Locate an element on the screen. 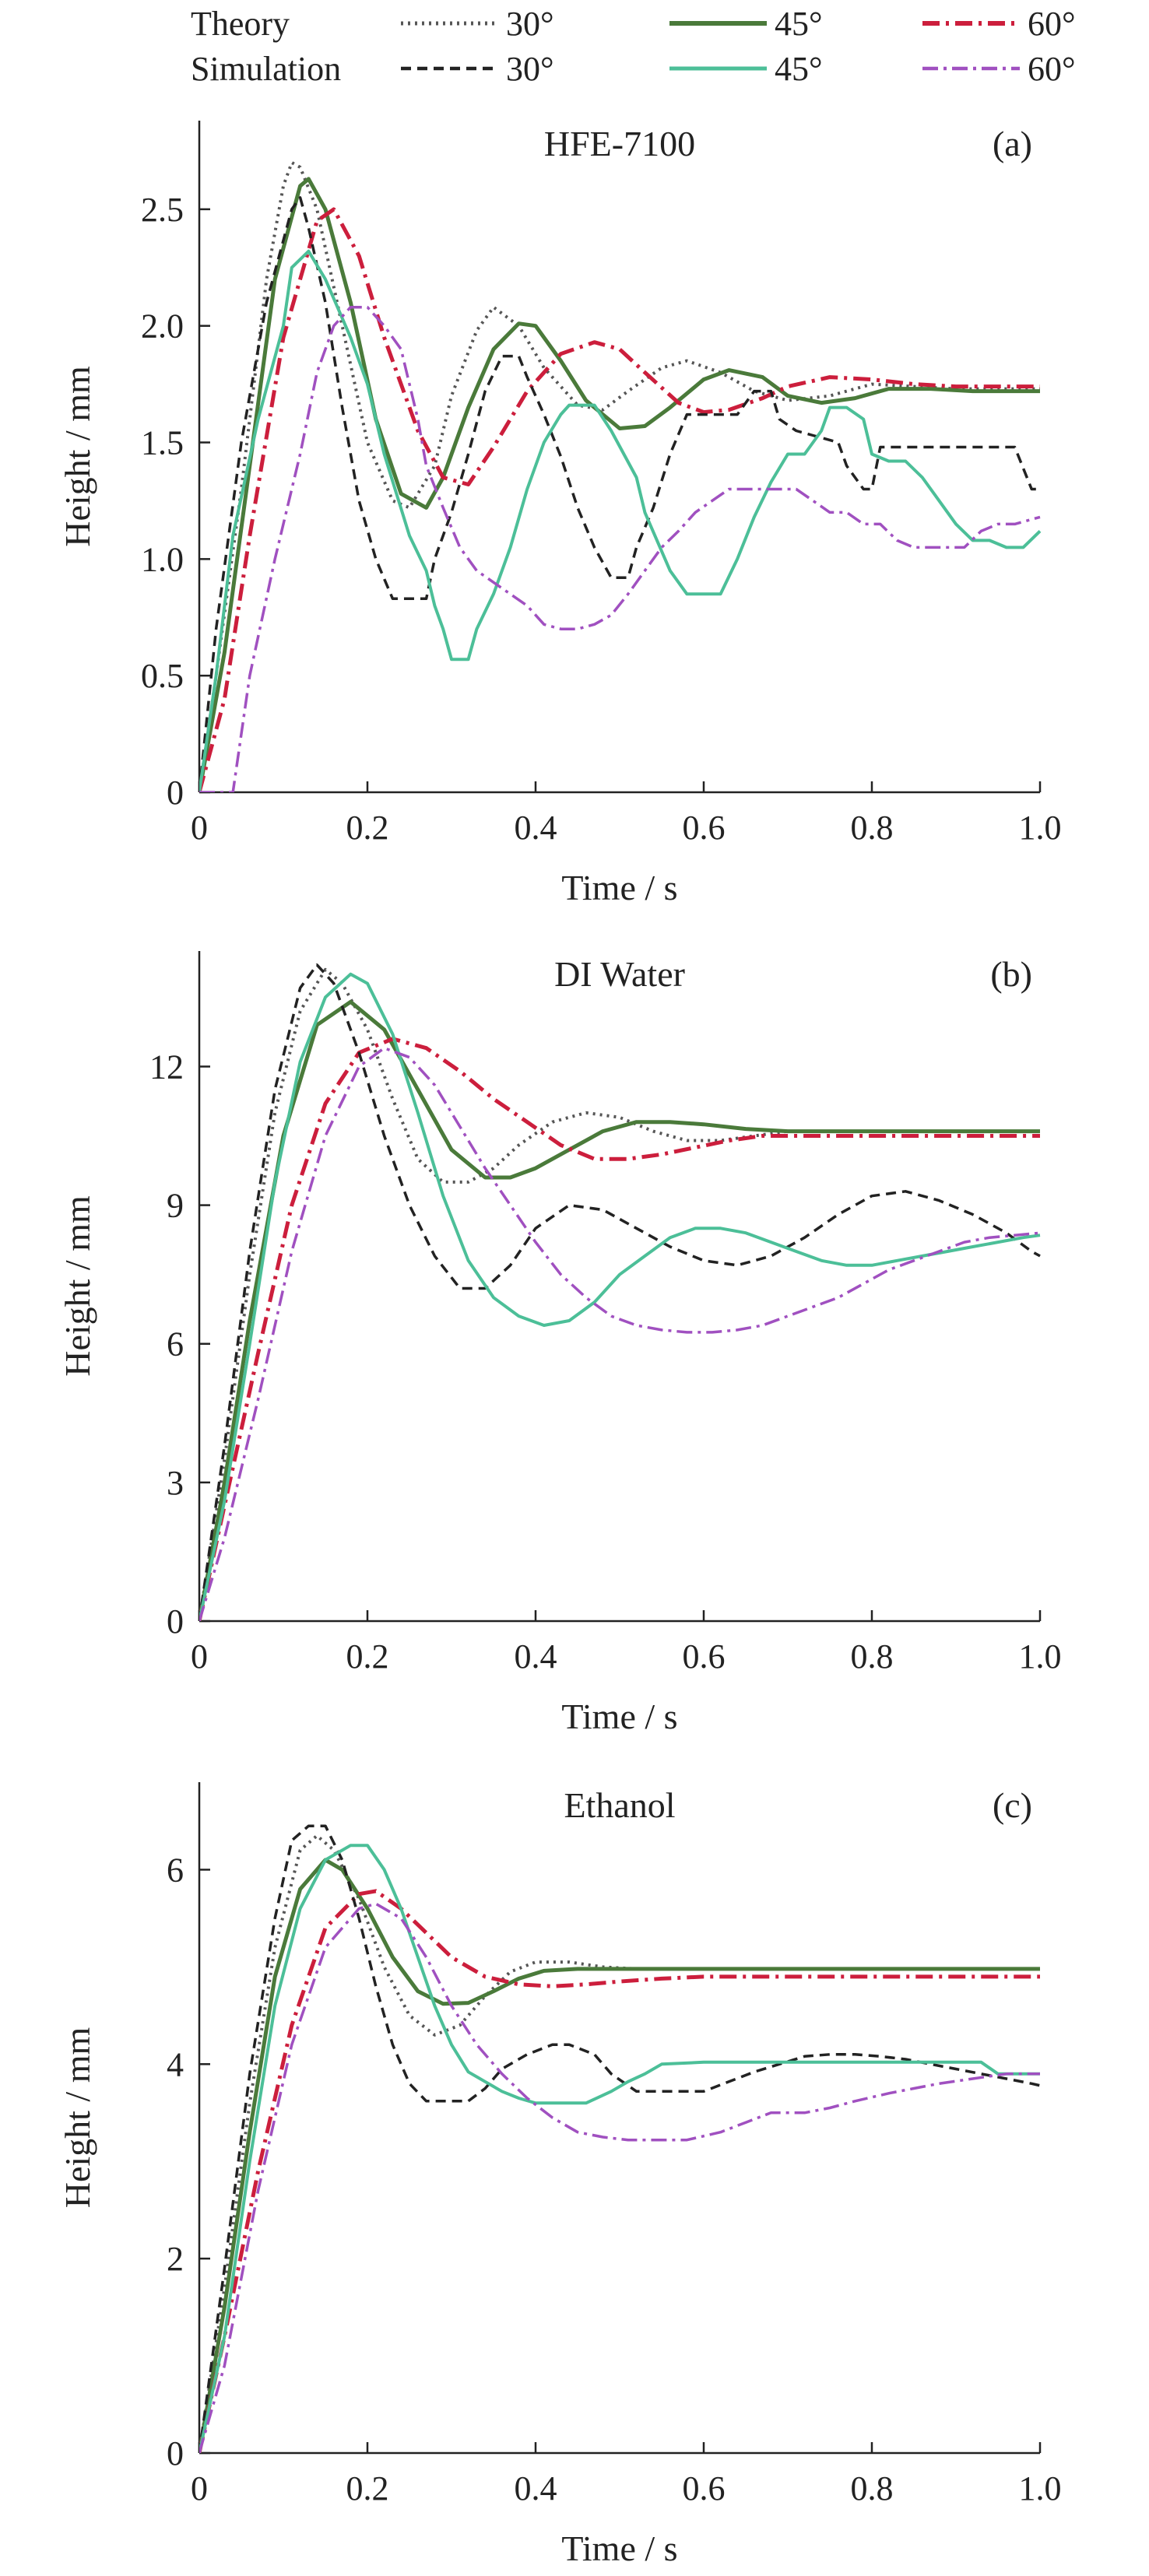 The image size is (1149, 2576). legend-row-label: Simulation is located at coordinates (266, 69).